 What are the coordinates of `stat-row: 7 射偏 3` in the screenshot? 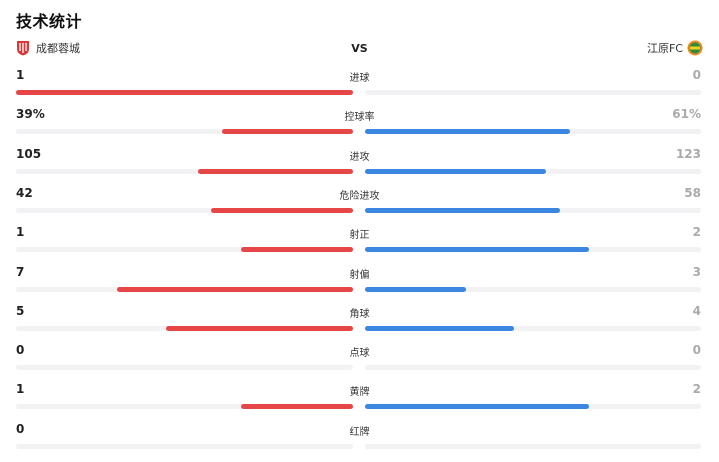 It's located at (359, 285).